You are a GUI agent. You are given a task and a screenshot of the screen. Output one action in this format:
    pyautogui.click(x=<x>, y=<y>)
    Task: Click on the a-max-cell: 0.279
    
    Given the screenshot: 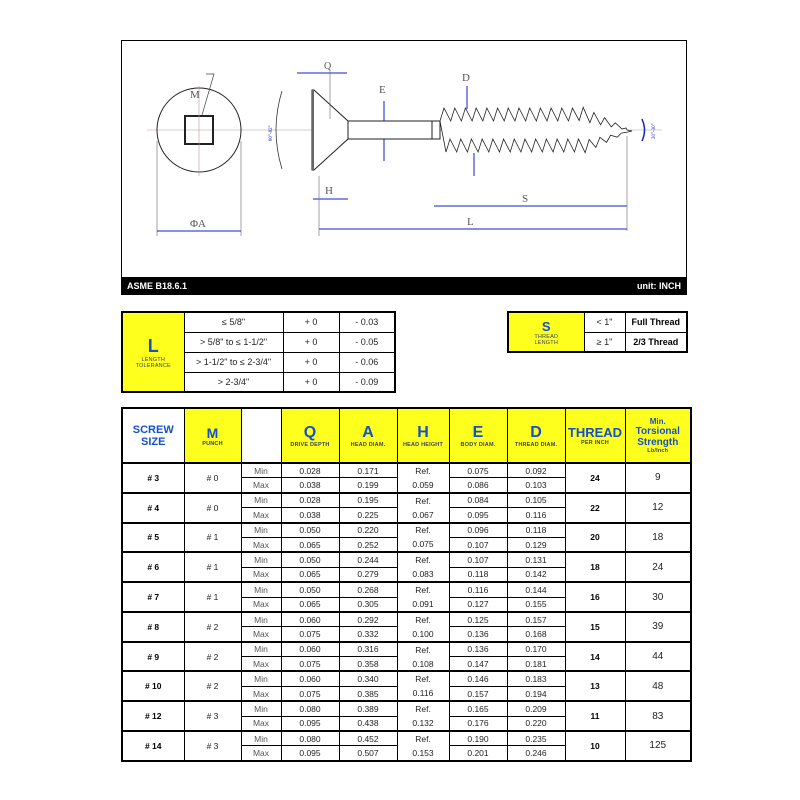 What is the action you would take?
    pyautogui.click(x=368, y=574)
    